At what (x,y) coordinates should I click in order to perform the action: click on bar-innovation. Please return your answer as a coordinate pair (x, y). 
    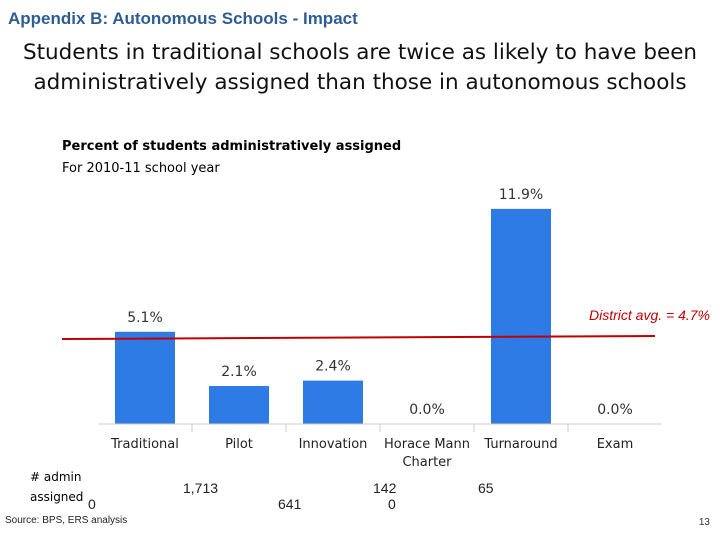
    Looking at the image, I should click on (333, 402).